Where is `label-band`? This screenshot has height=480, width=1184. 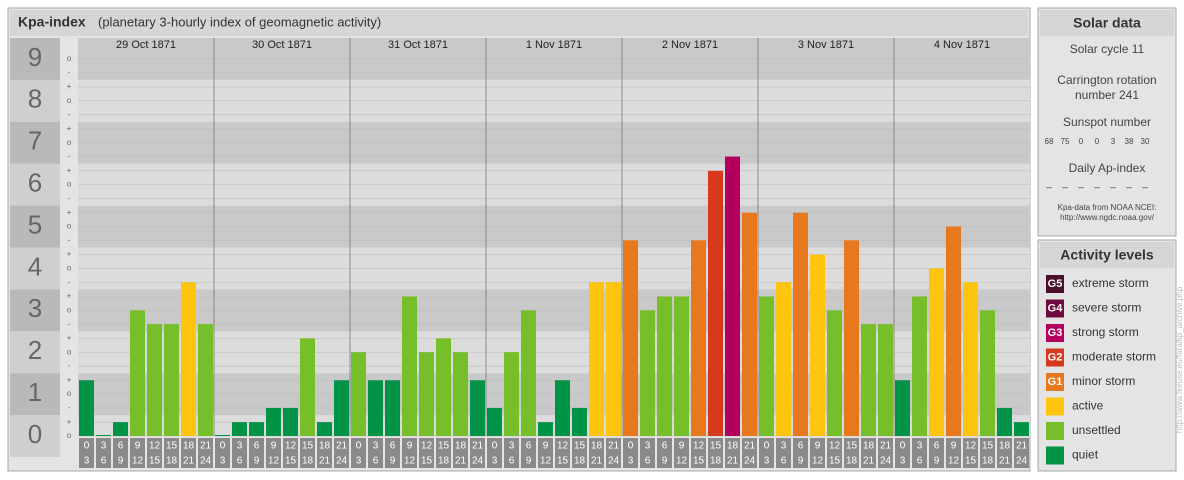 label-band is located at coordinates (35, 59).